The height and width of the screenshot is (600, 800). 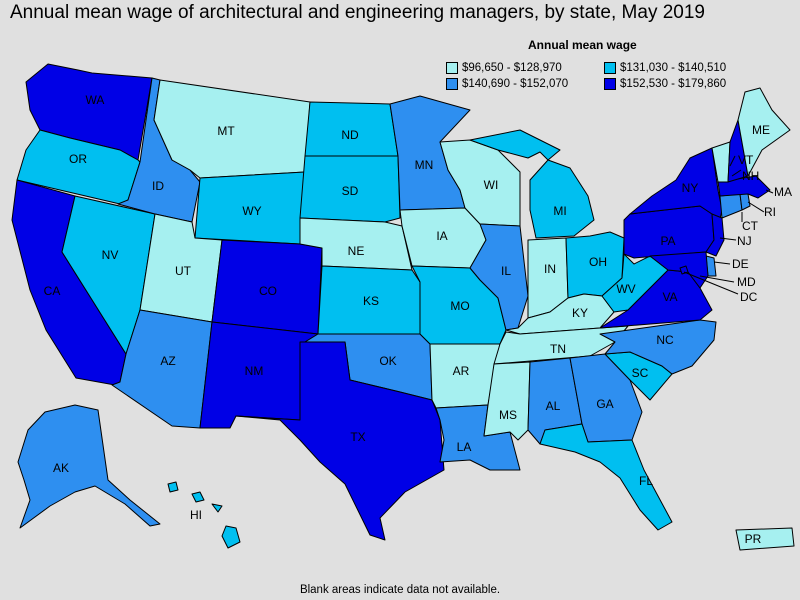 I want to click on label-co: CO, so click(x=268, y=291).